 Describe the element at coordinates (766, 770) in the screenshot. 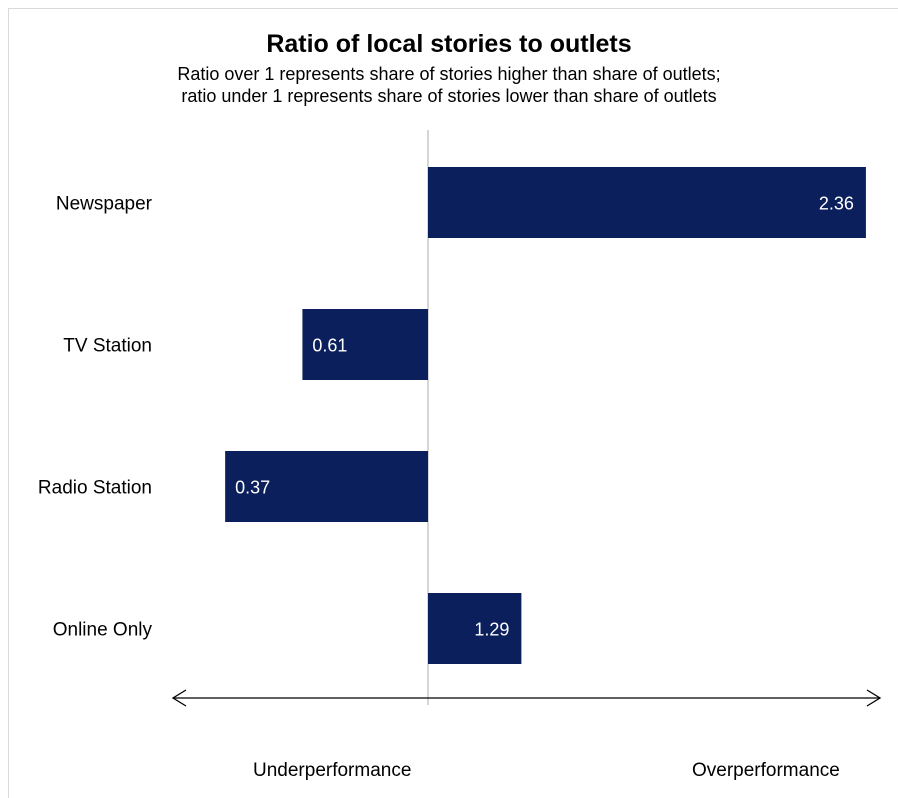

I see `overperformance-label: Overperformance` at that location.